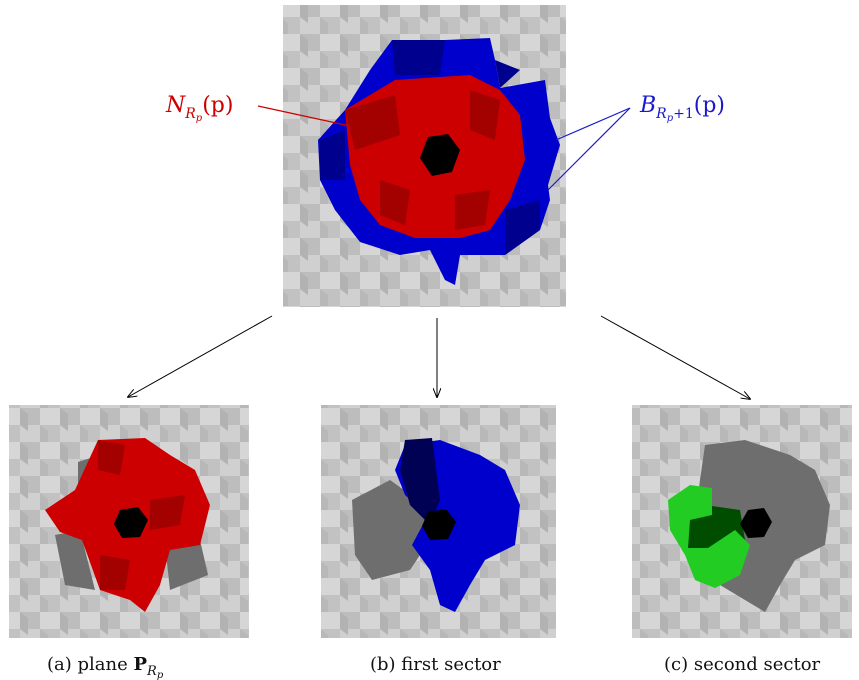  I want to click on arrows, so click(439, 357).